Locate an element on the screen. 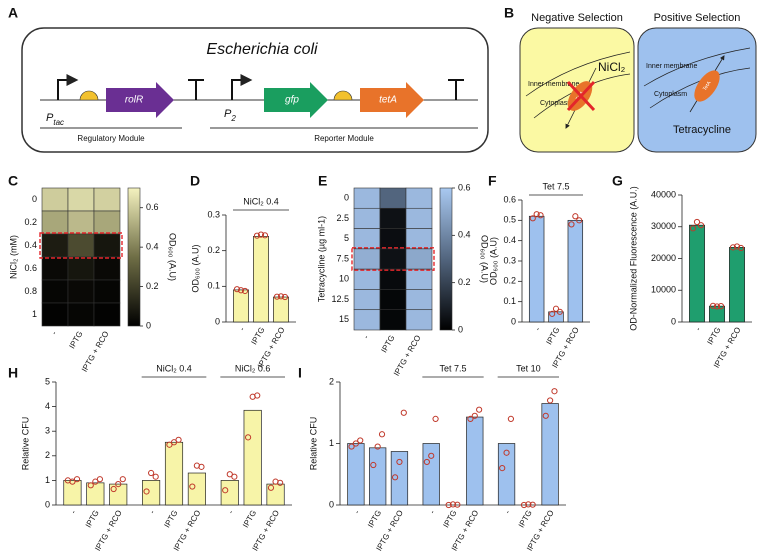  organism-title: Escherichia coli is located at coordinates (262, 49).